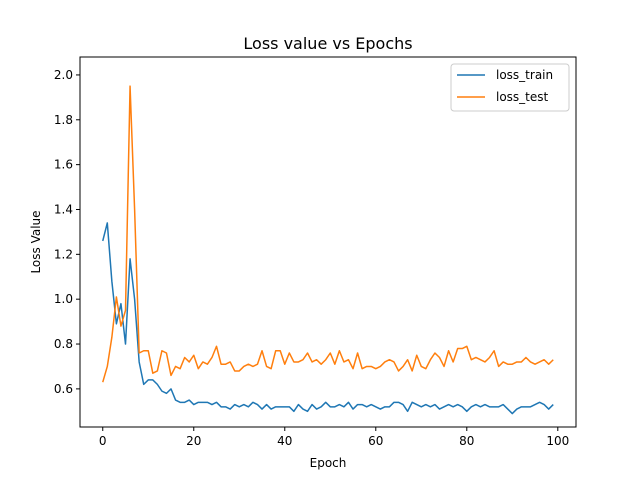  I want to click on x-tick-label: 80, so click(466, 441).